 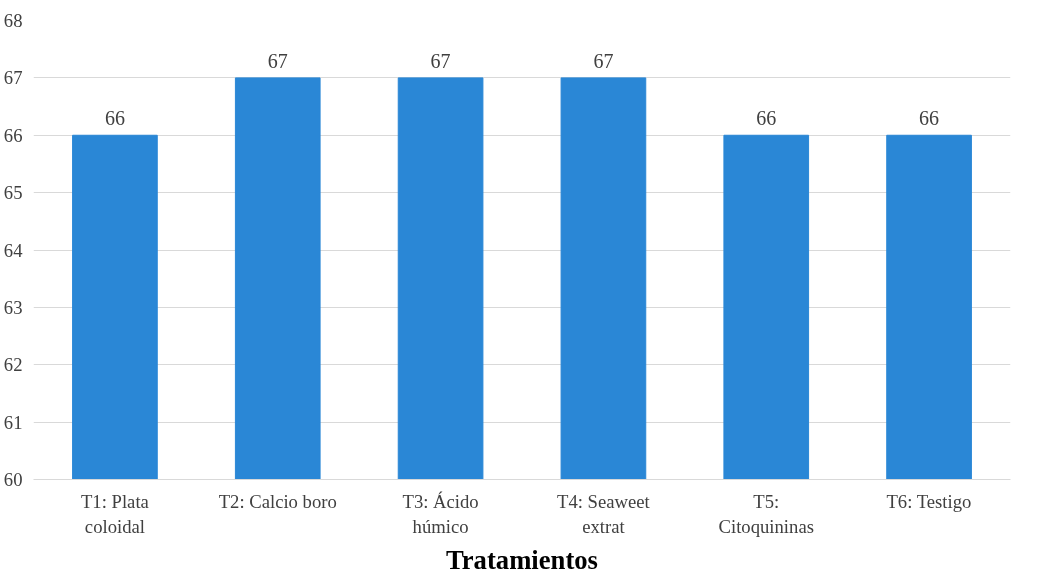 I want to click on y-tick-label: 63, so click(x=13, y=307).